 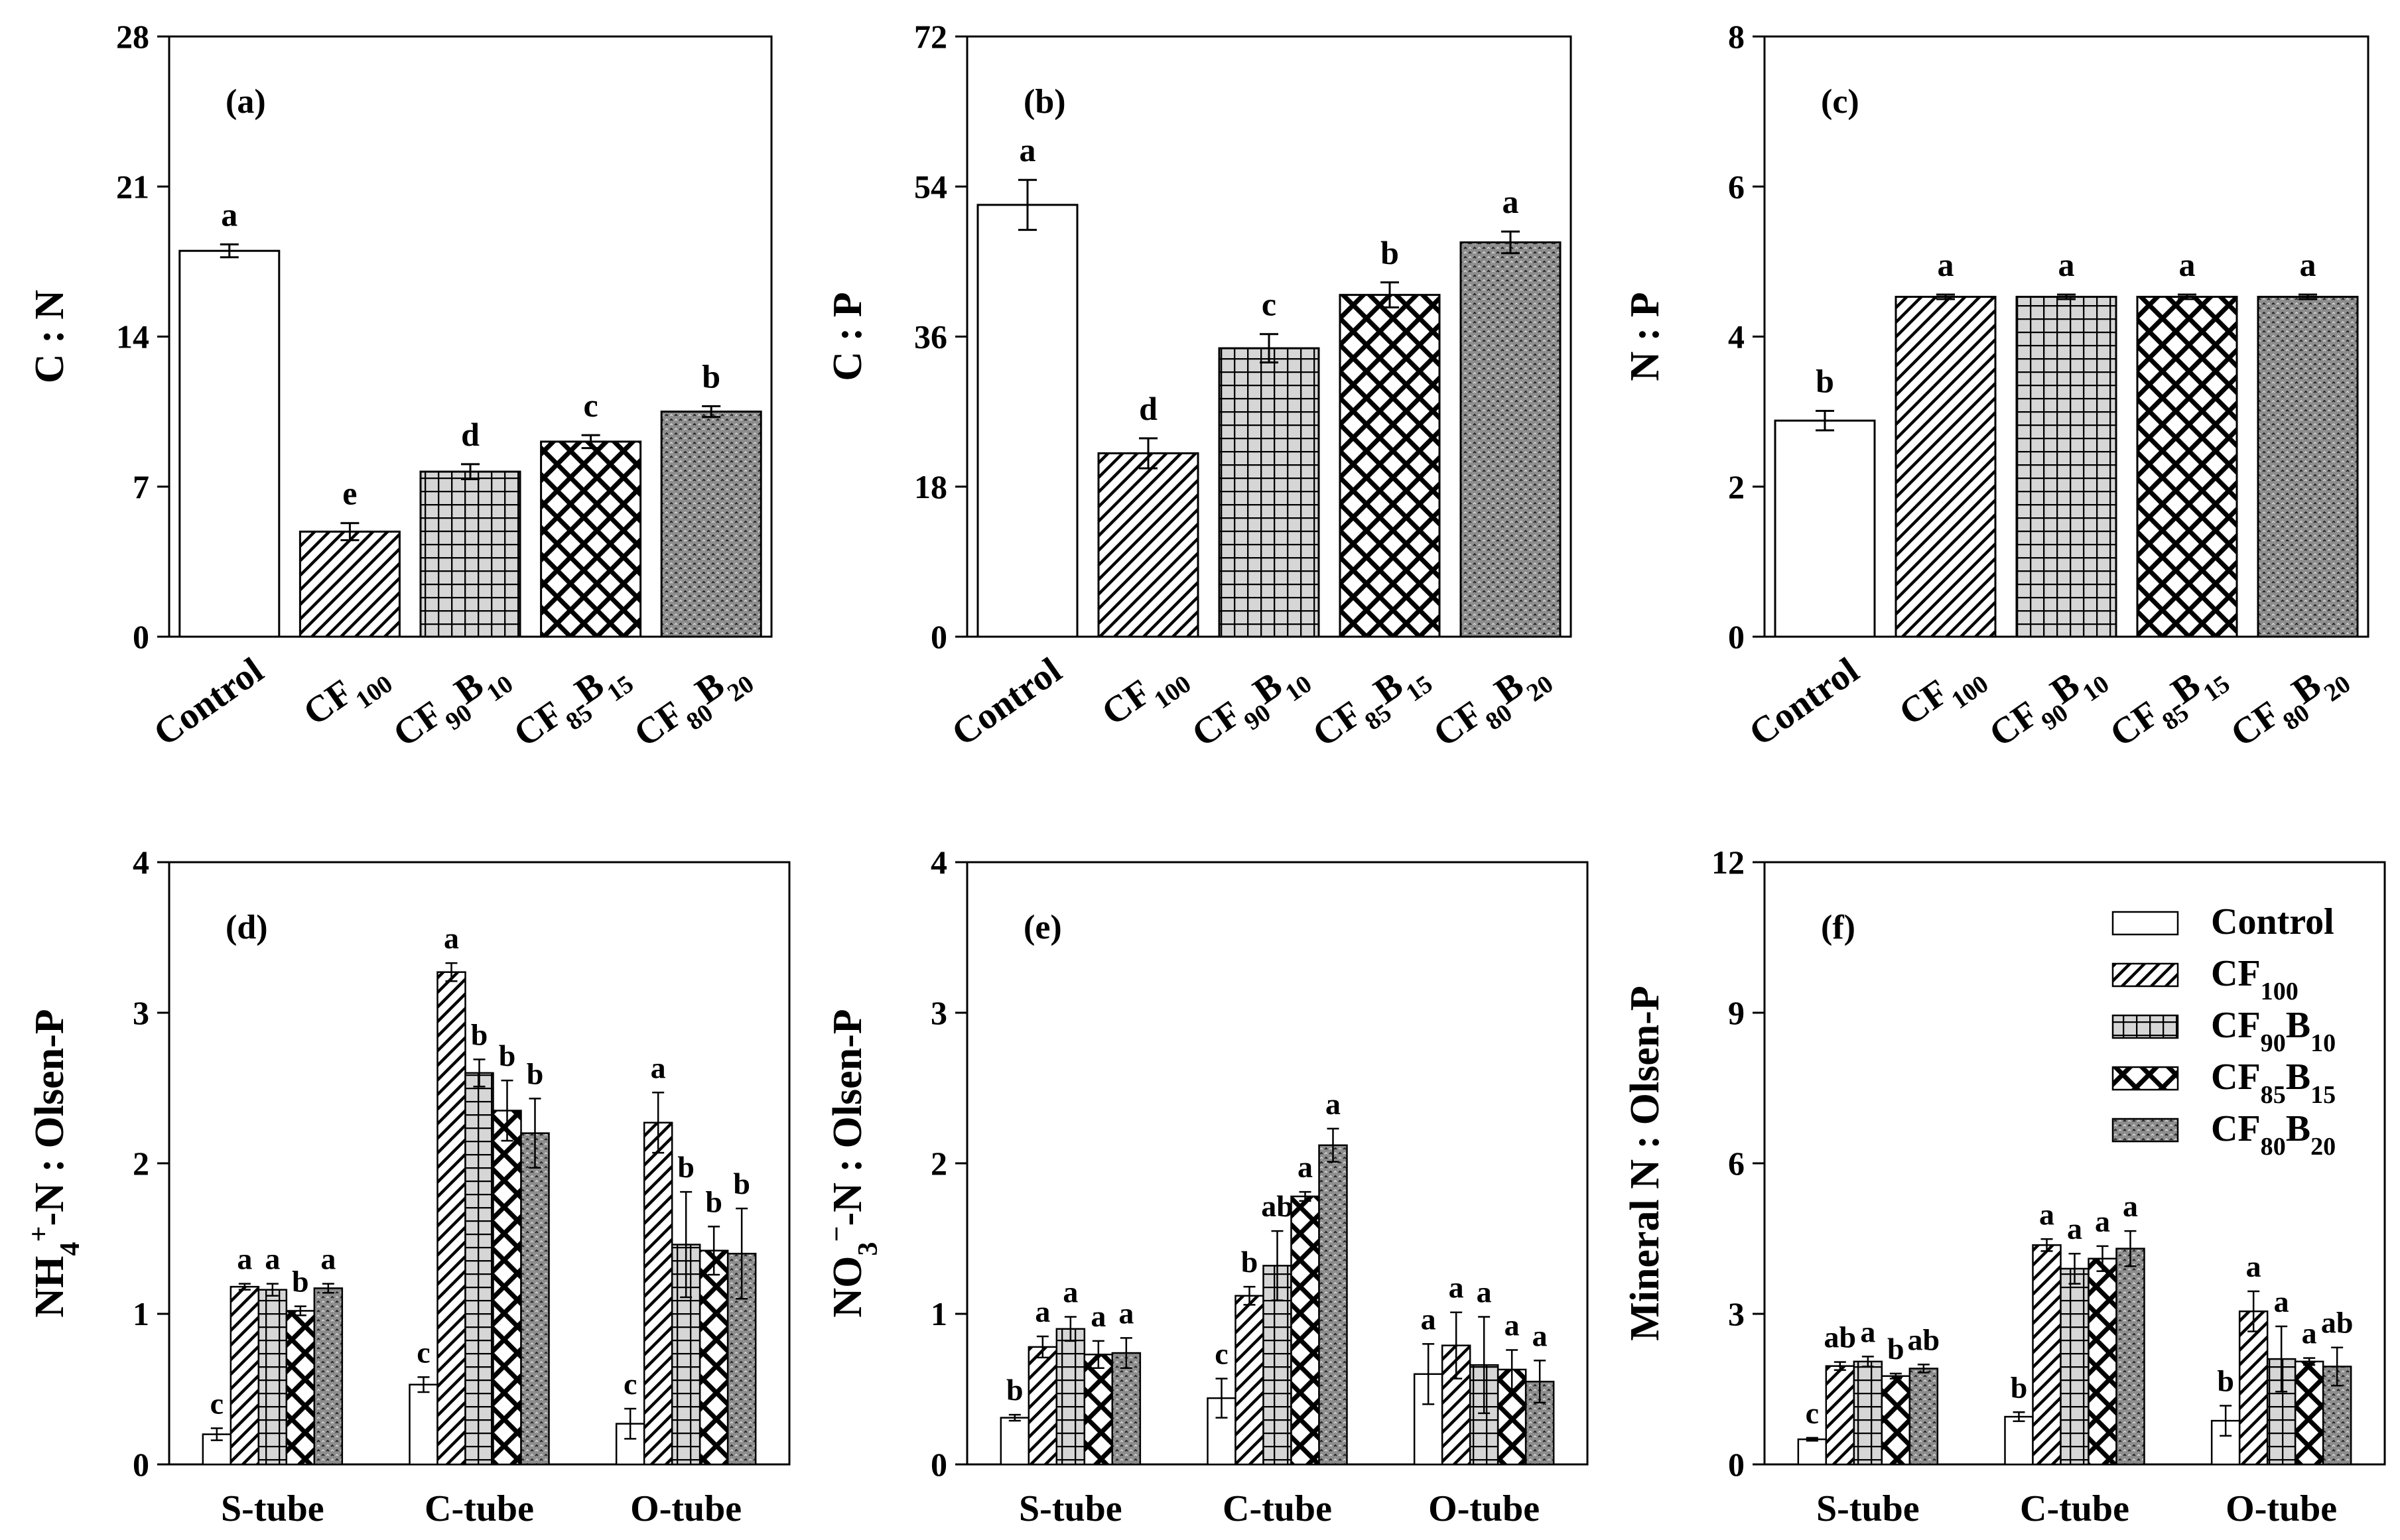 What do you see at coordinates (1737, 186) in the screenshot?
I see `y-tick-label: 6` at bounding box center [1737, 186].